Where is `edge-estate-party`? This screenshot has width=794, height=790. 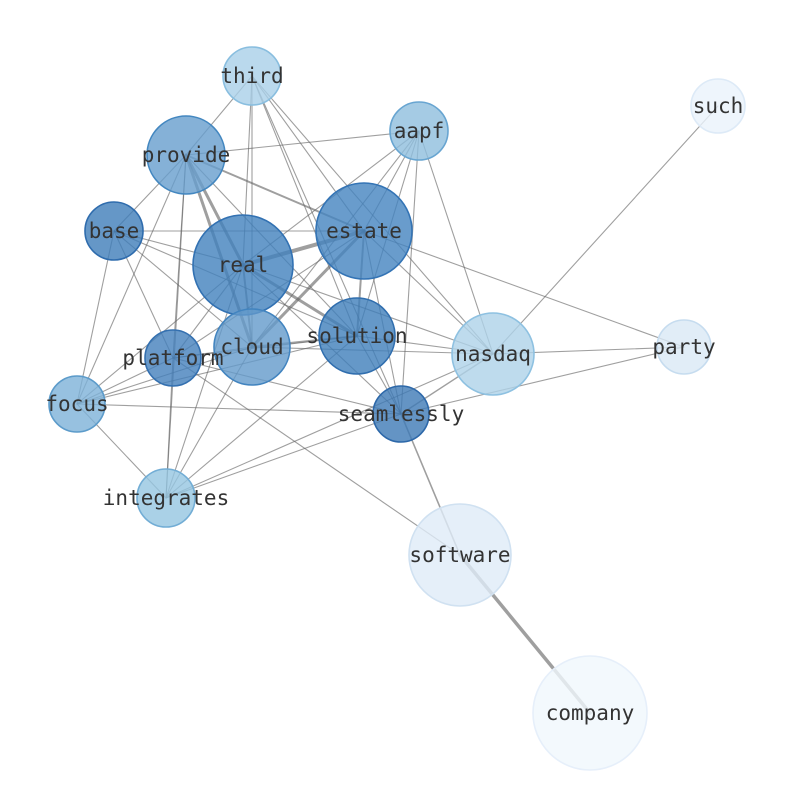
edge-estate-party is located at coordinates (524, 289).